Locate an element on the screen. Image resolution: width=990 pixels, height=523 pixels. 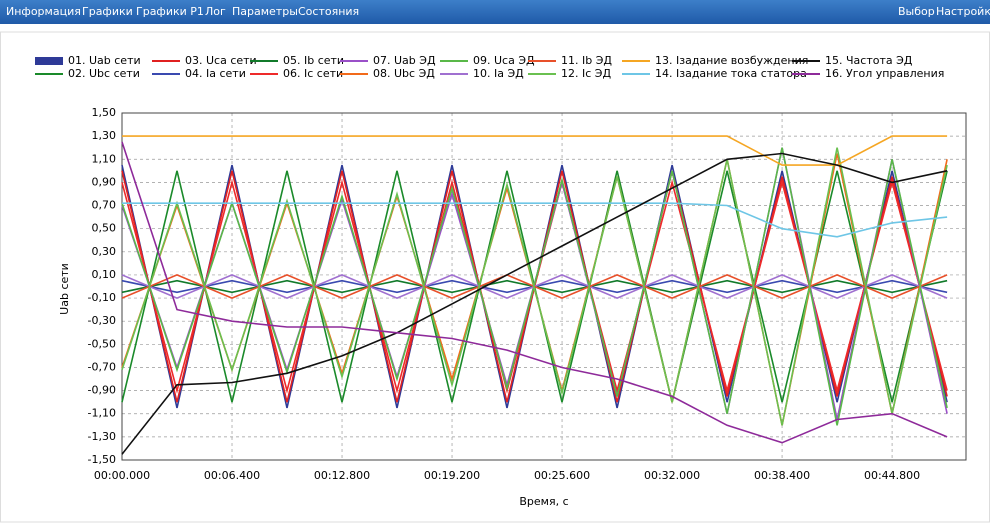
y-tick-label: 1,30 is located at coordinates (104, 135).